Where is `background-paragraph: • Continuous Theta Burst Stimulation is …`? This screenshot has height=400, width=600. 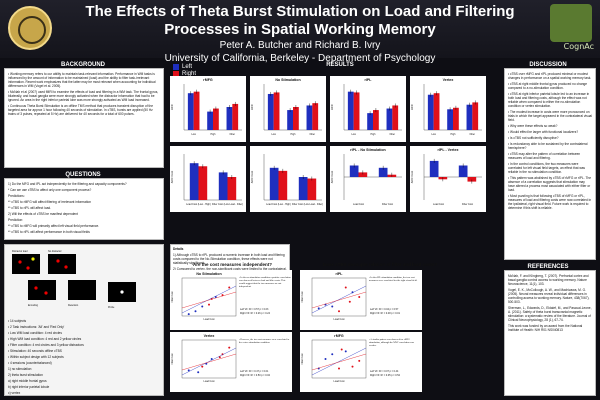
background-paragraph: • Continuous Theta Burst Stimulation is … is located at coordinates (80, 110).